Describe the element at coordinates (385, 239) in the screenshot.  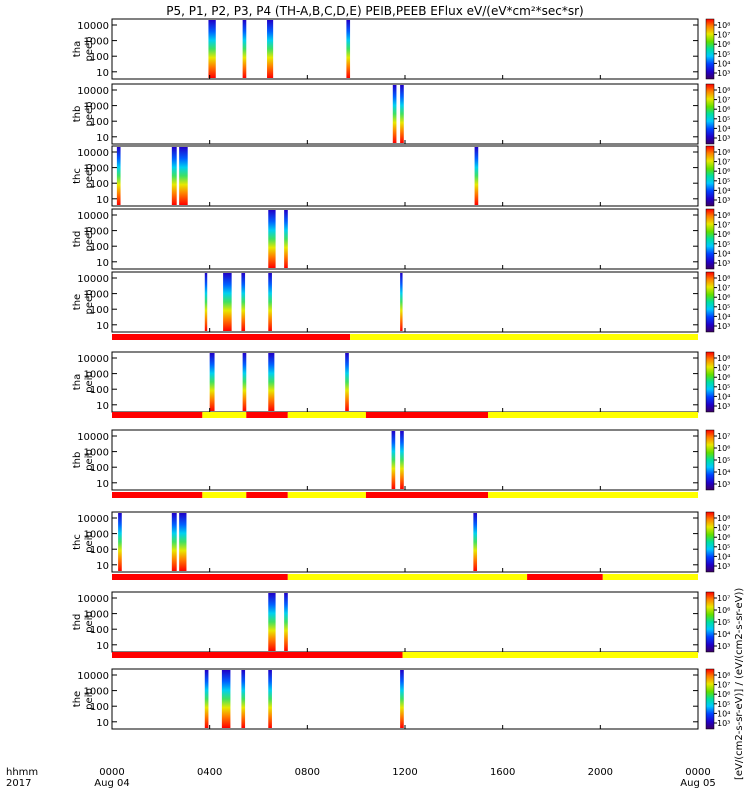
I see `panel-thd-peeb: 10000 1000 100 10 thd peeb` at that location.